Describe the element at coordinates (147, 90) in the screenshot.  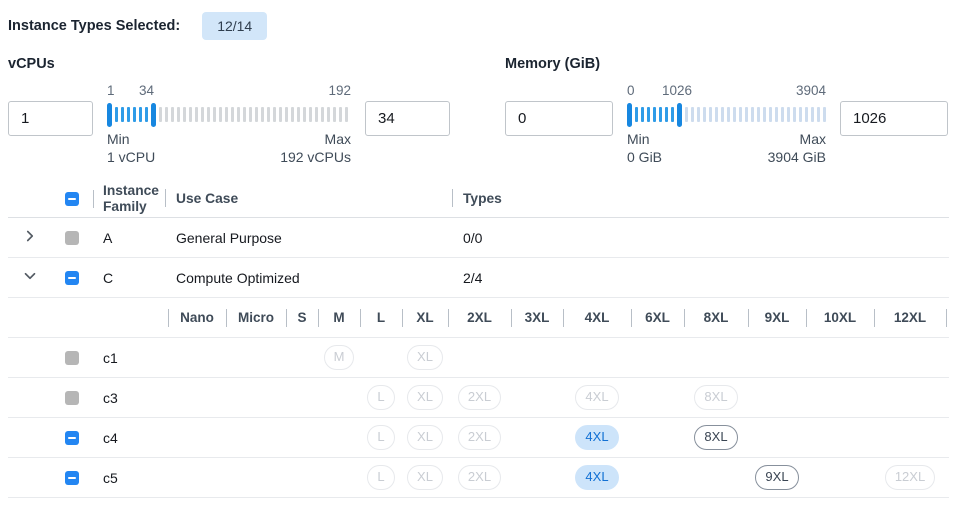
I see `scale-current-label: 34` at that location.